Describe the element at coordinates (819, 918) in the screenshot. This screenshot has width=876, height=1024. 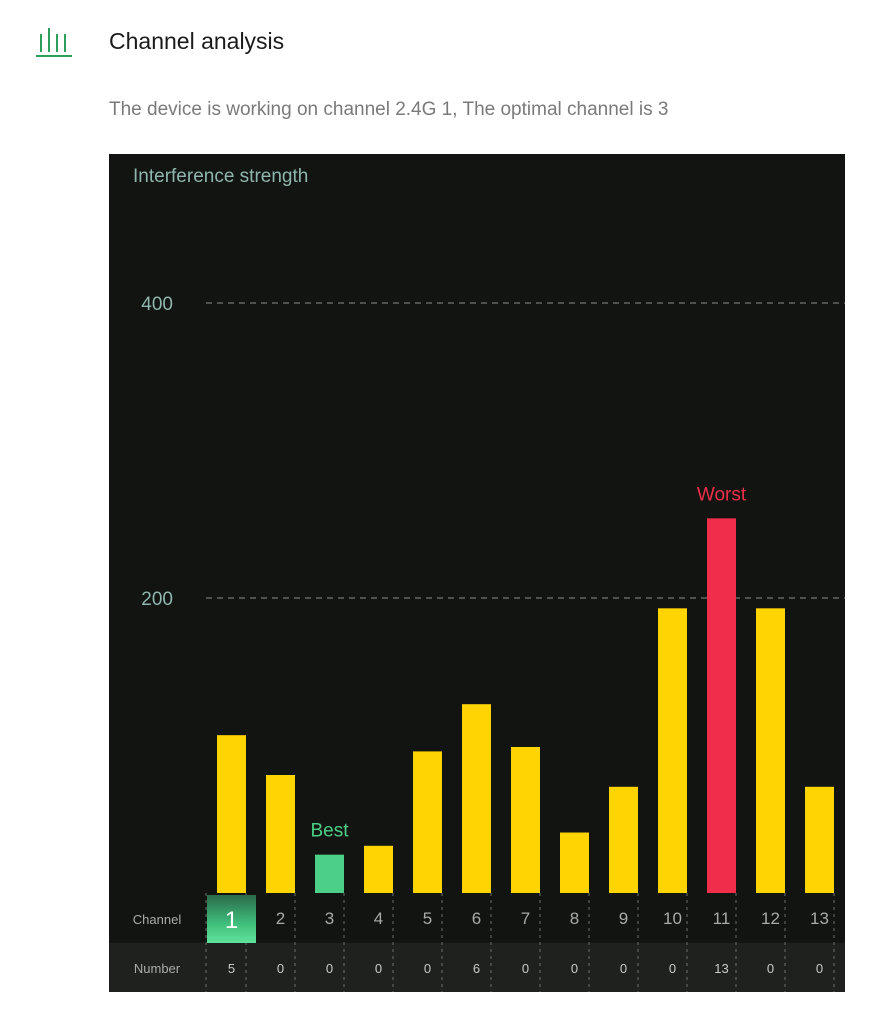
I see `channel-label: 13` at that location.